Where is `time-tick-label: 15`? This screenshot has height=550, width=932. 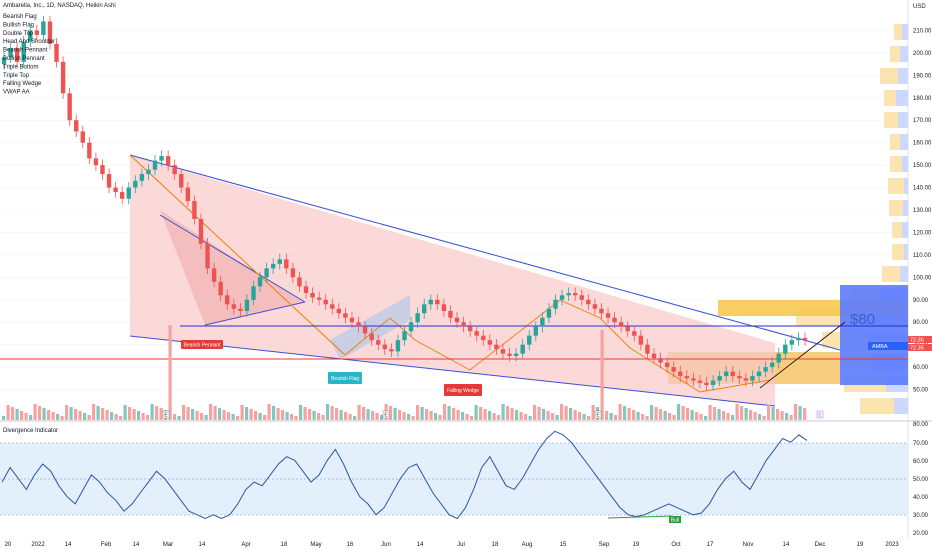
time-tick-label: 15 is located at coordinates (563, 545).